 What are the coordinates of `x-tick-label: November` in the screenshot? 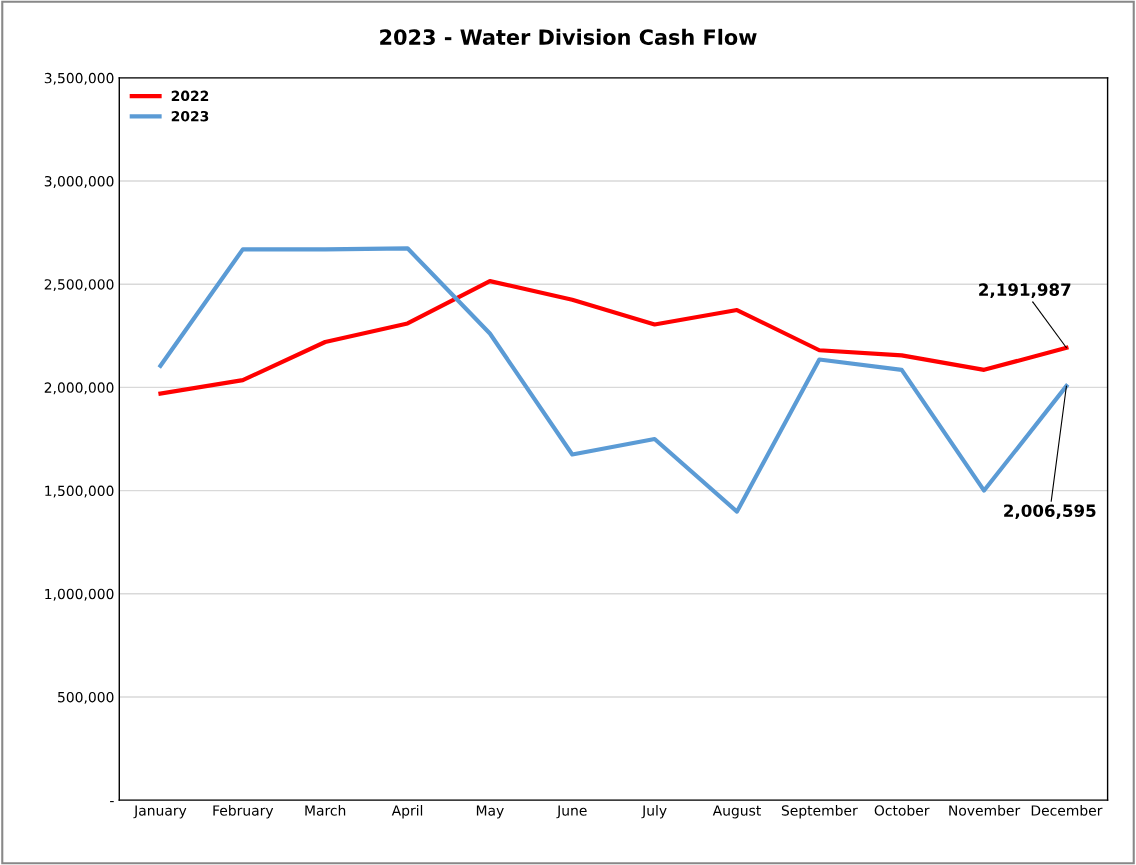 It's located at (985, 810).